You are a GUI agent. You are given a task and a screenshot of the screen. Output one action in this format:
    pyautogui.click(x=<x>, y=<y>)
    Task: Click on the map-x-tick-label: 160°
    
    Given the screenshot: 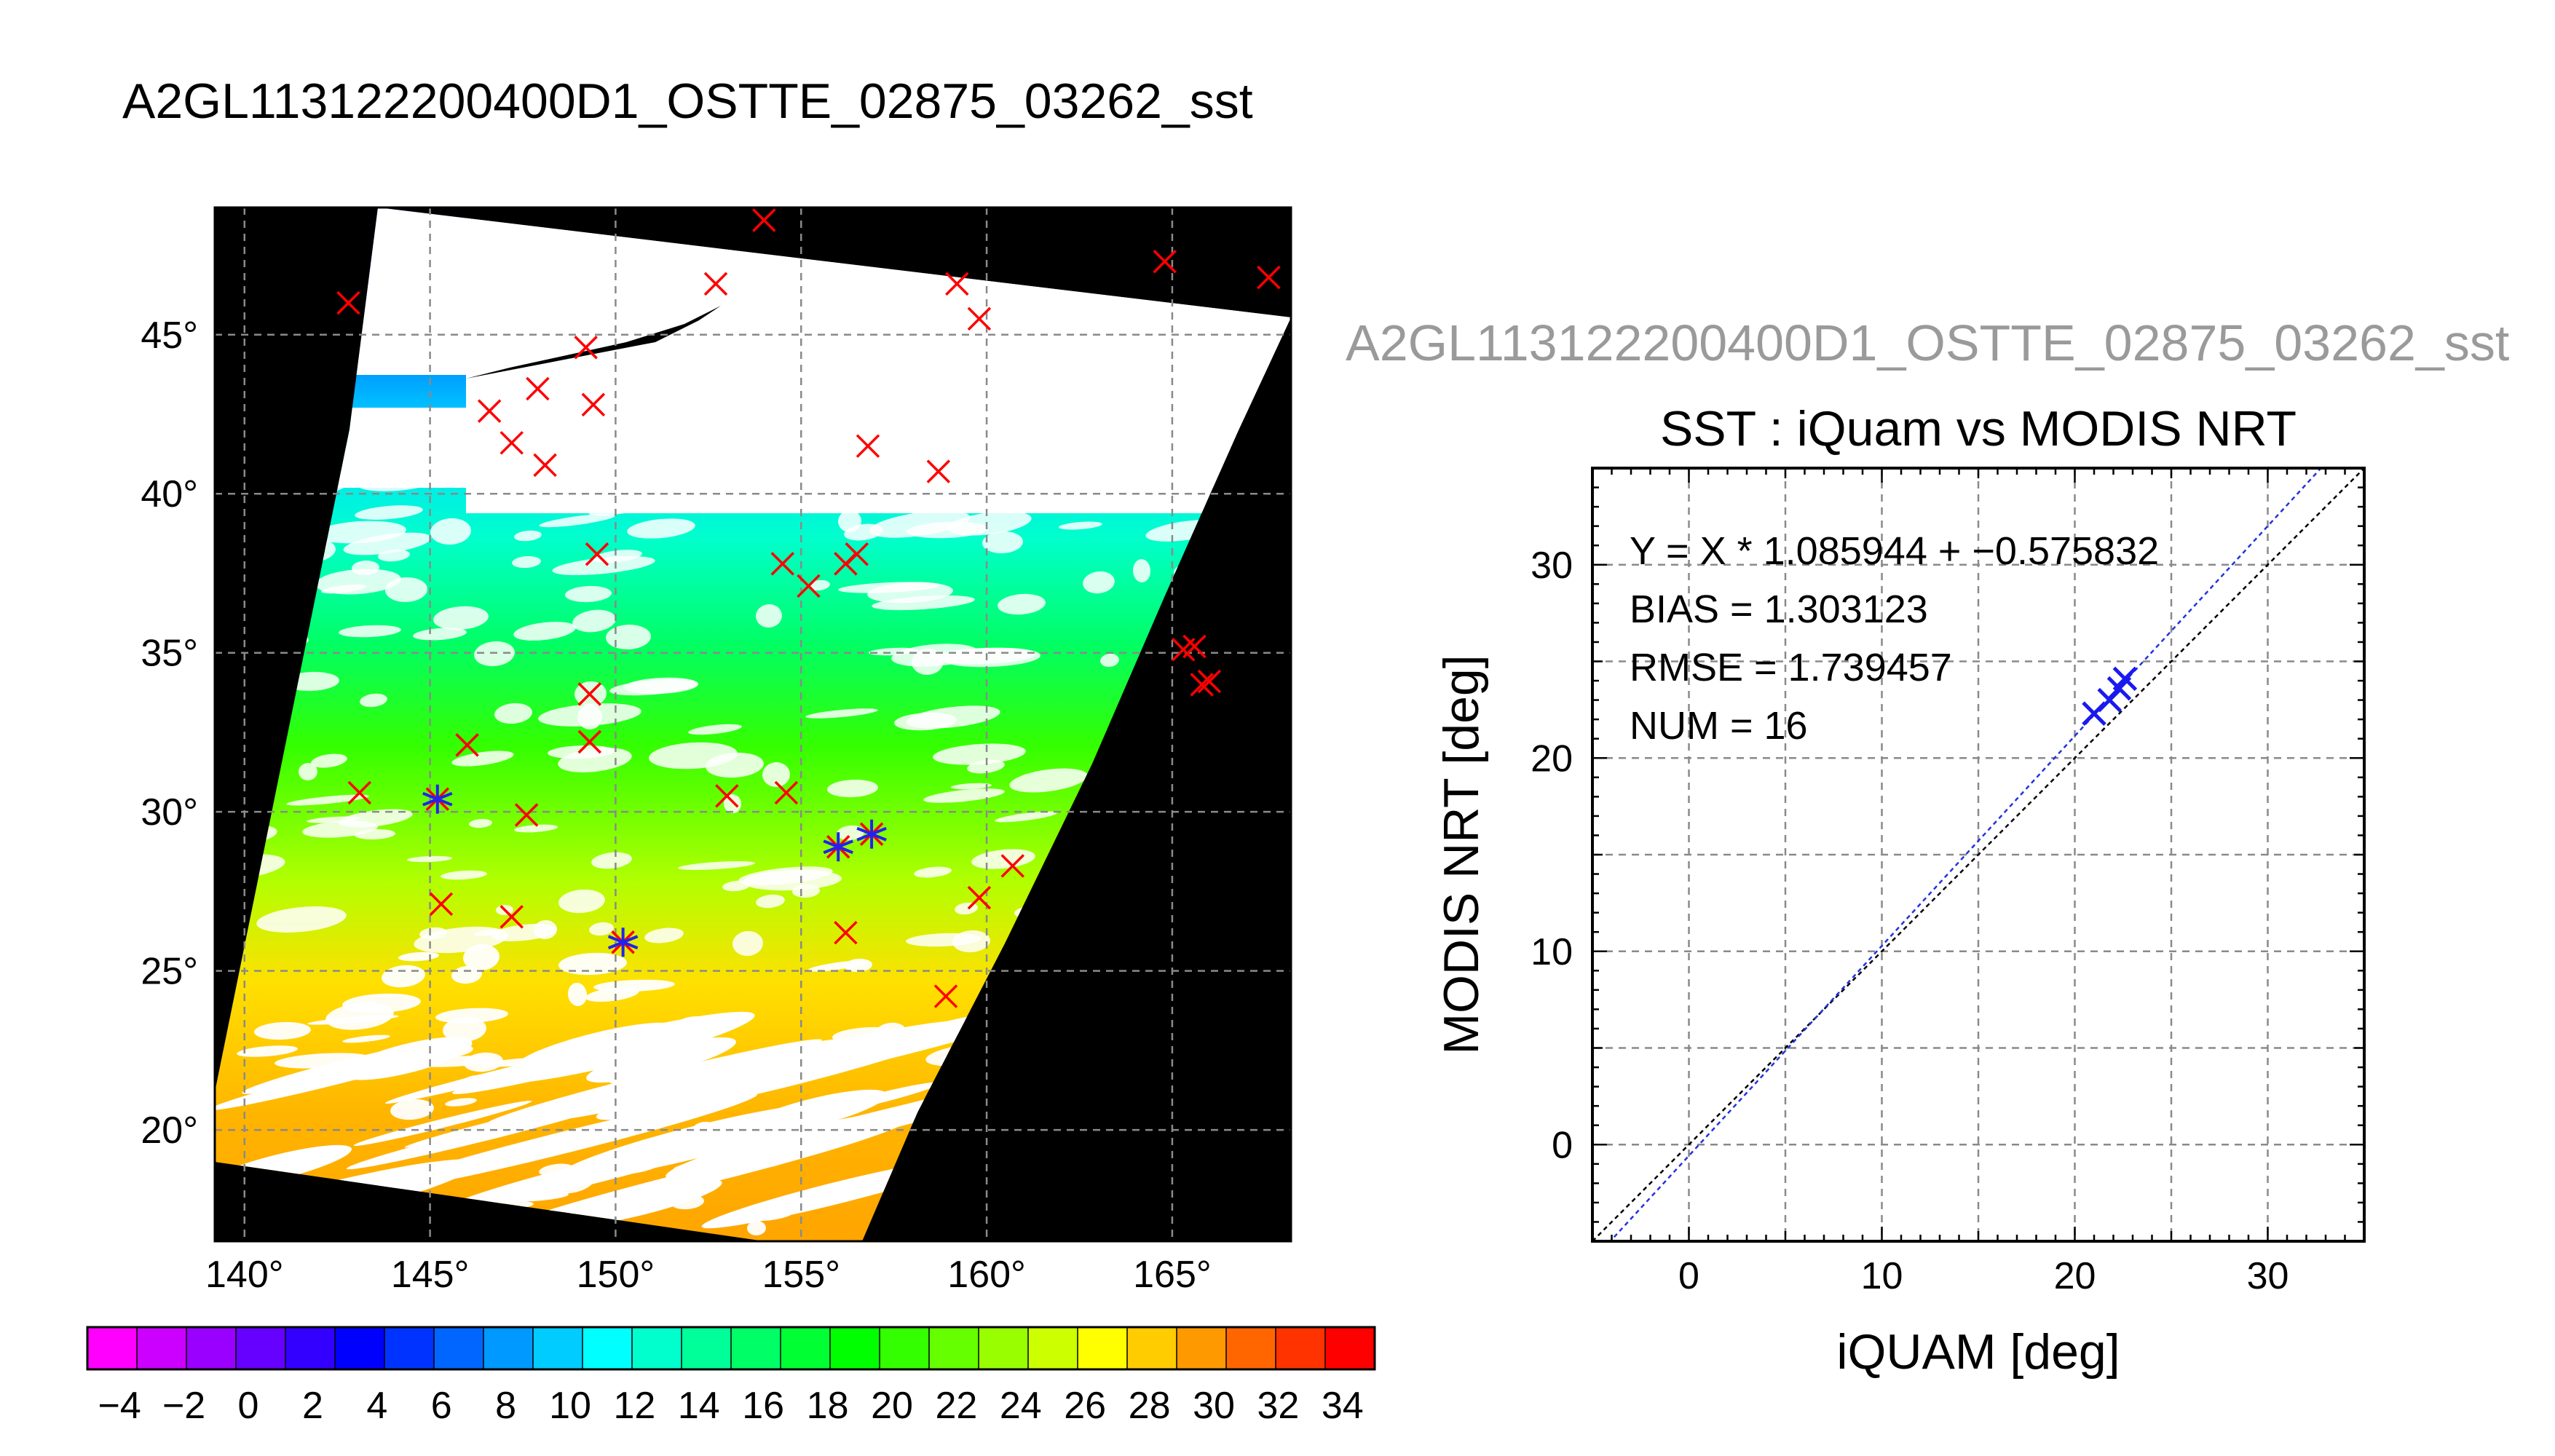 What is the action you would take?
    pyautogui.click(x=986, y=1275)
    